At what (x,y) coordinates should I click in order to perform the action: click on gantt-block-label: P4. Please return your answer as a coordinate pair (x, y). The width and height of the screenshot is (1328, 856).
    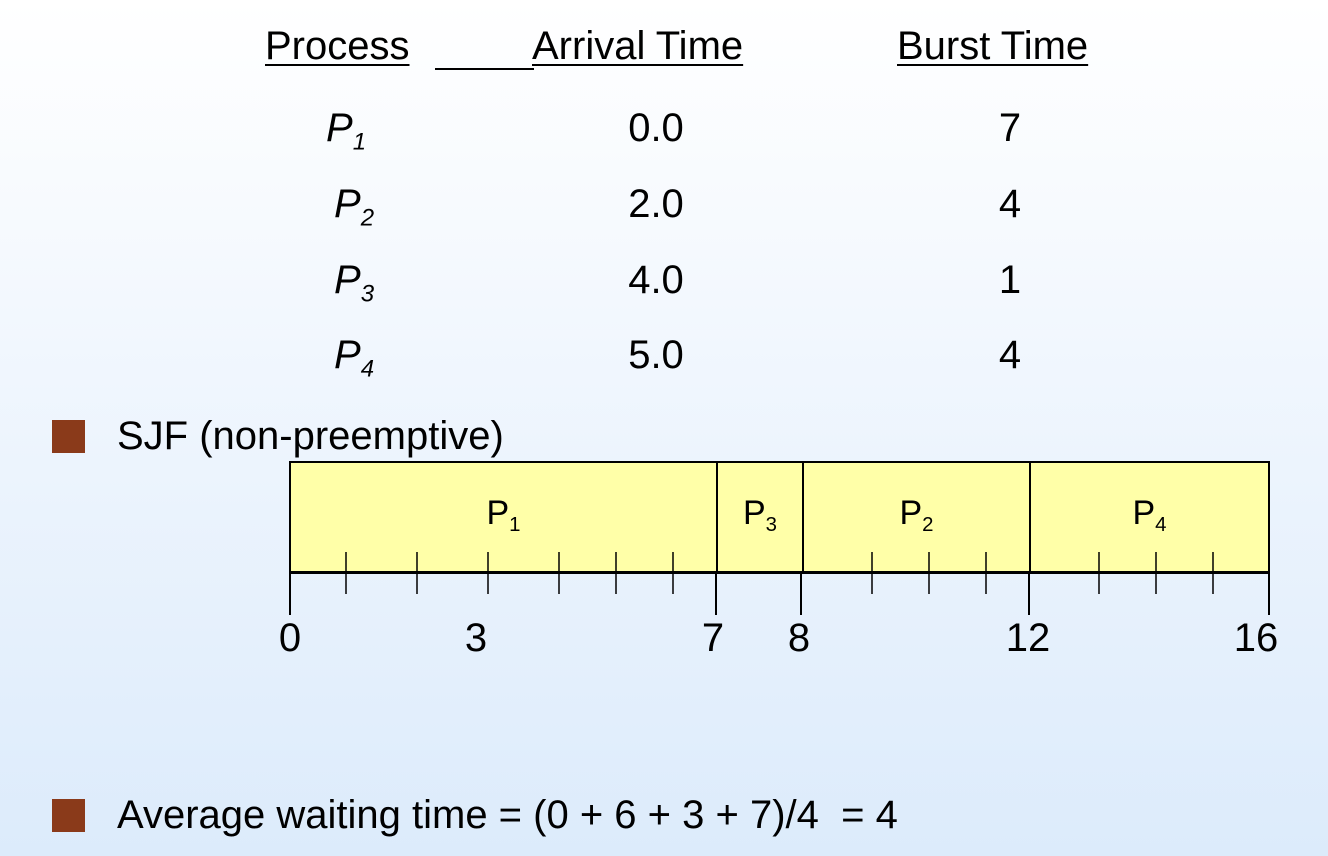
    Looking at the image, I should click on (1149, 515).